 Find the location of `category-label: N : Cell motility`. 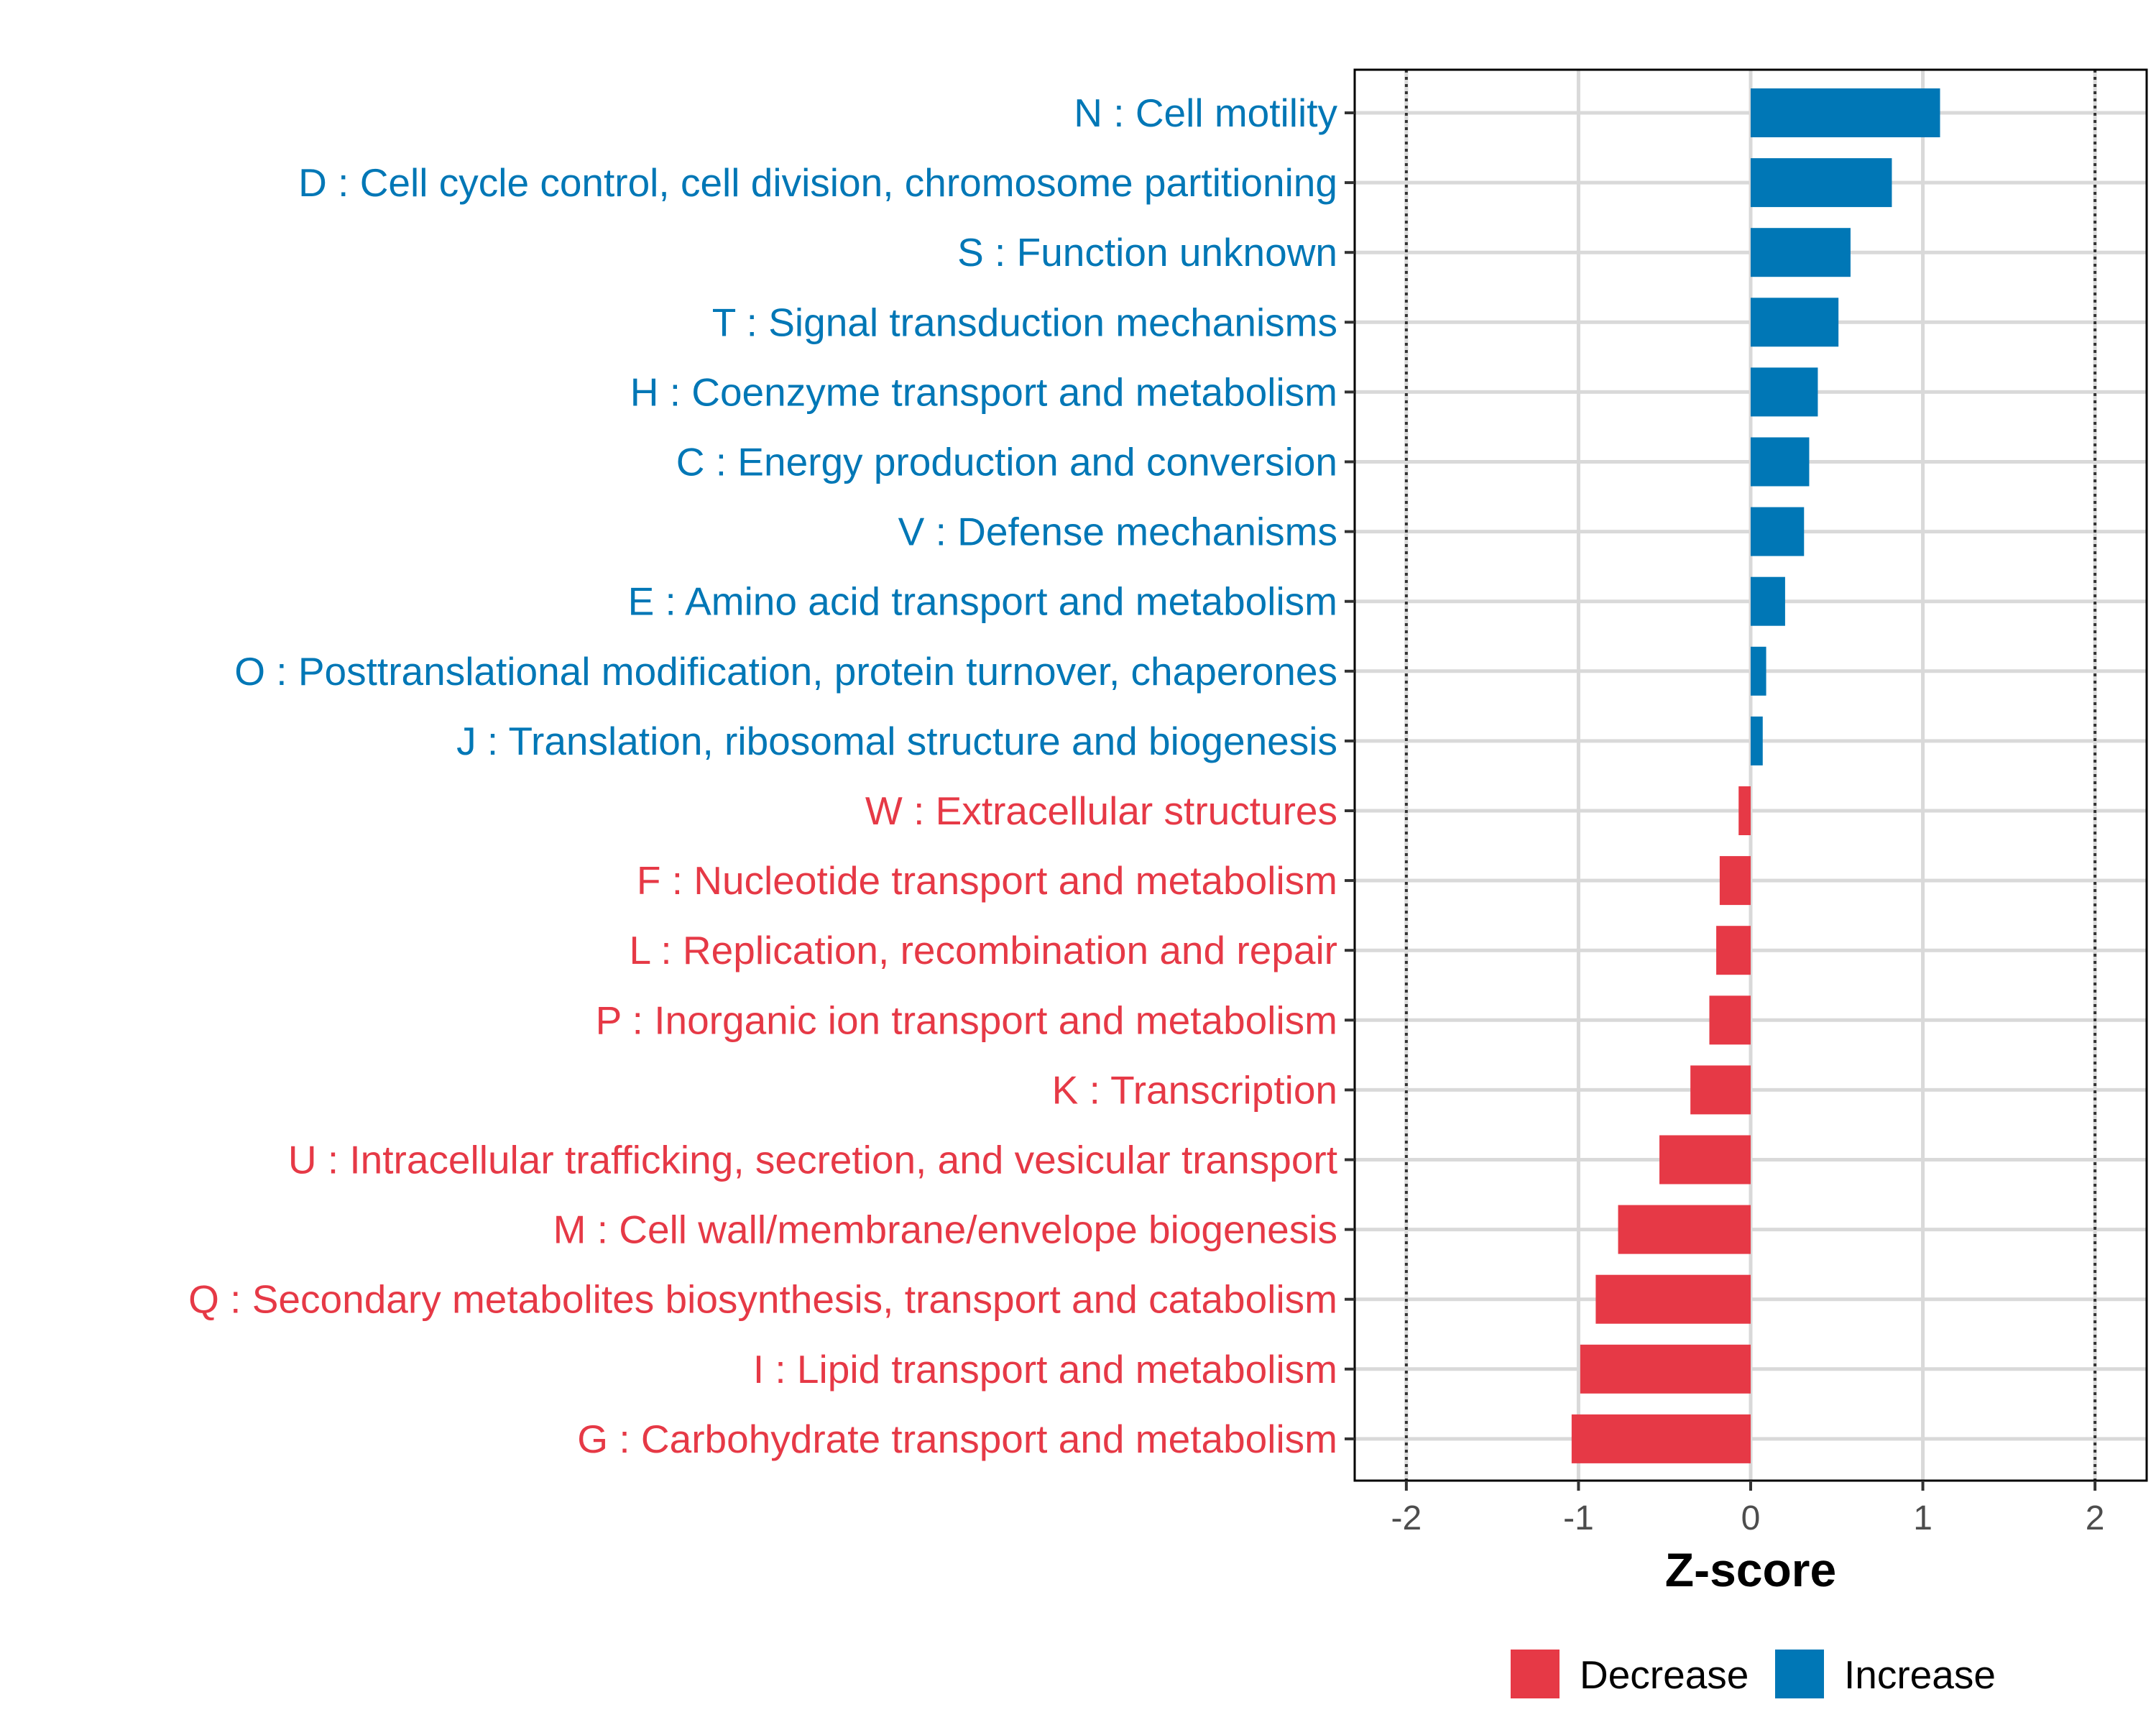

category-label: N : Cell motility is located at coordinates (1206, 113).